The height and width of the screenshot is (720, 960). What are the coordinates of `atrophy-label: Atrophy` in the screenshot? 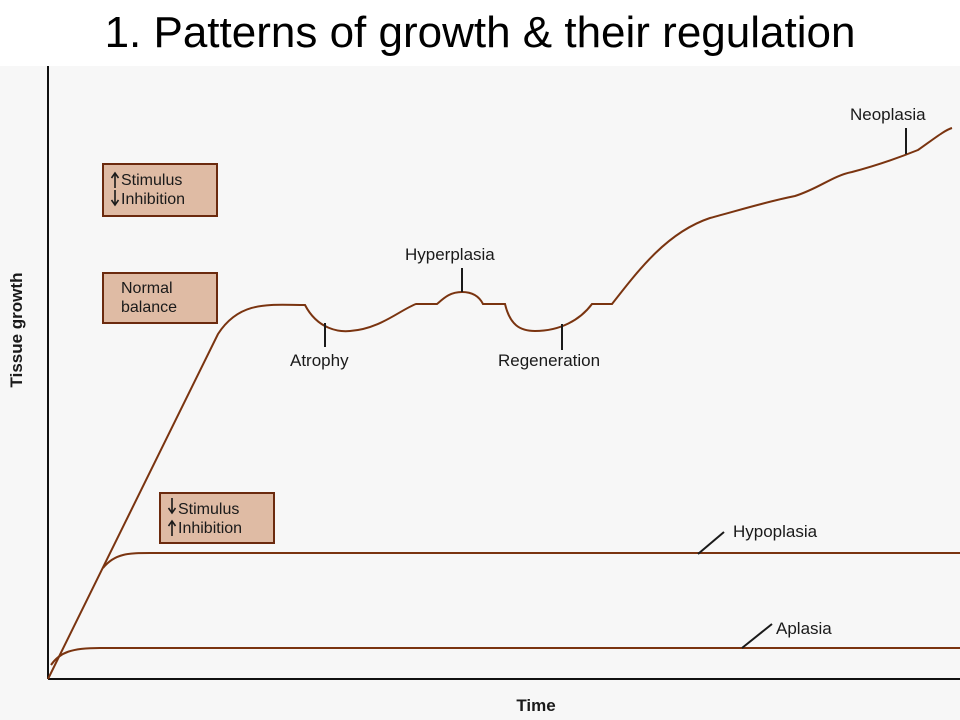 It's located at (319, 360).